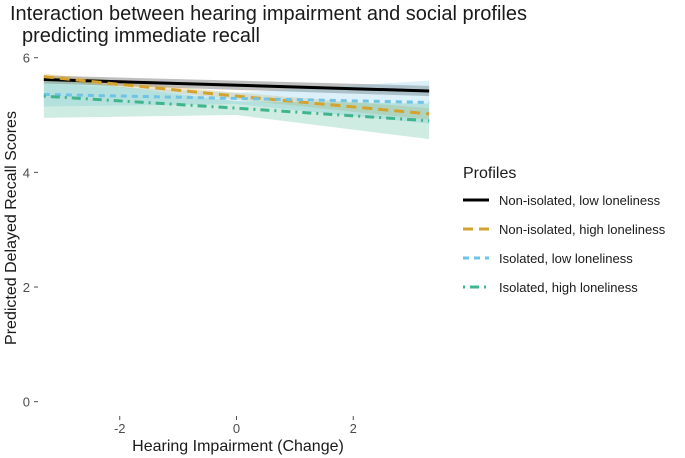 Image resolution: width=685 pixels, height=458 pixels. Describe the element at coordinates (489, 173) in the screenshot. I see `legend-title: Profiles` at that location.